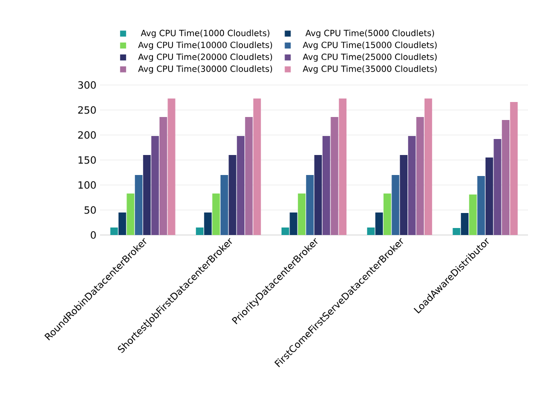 The width and height of the screenshot is (534, 405). What do you see at coordinates (87, 135) in the screenshot?
I see `y-tick-label: 200` at bounding box center [87, 135].